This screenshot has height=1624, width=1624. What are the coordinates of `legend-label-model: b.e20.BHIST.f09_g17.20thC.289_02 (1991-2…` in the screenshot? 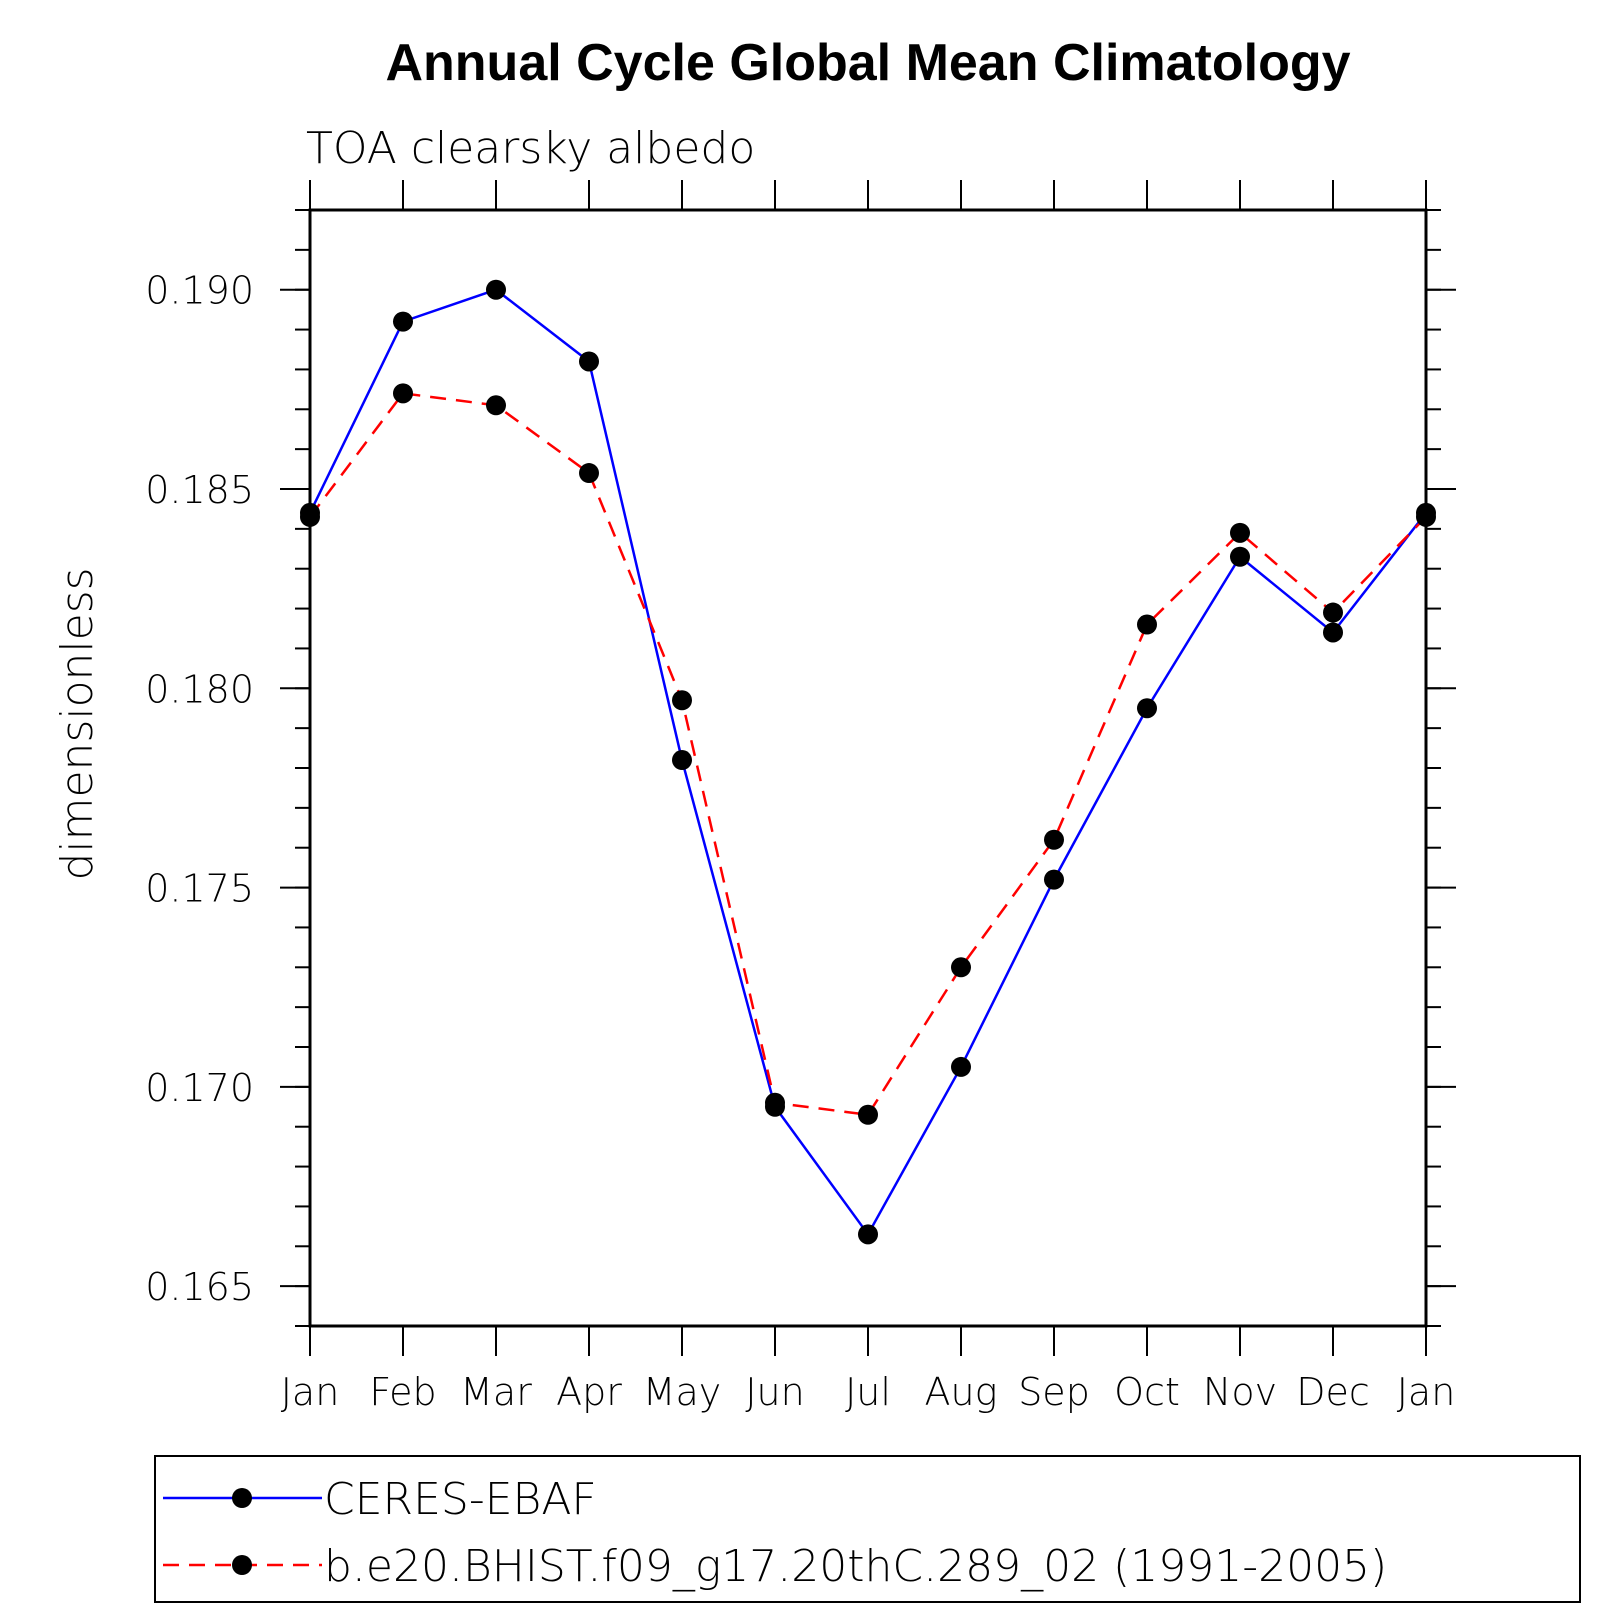 It's located at (855, 1566).